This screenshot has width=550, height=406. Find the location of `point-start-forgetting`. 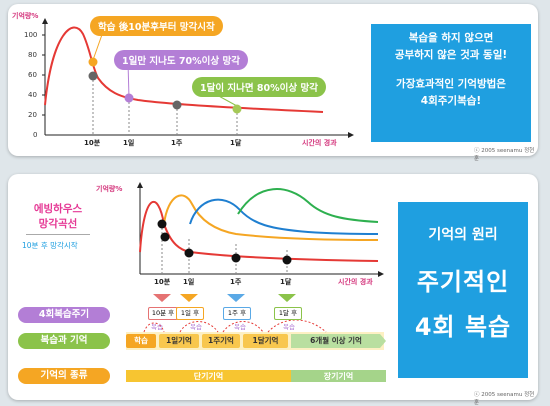

point-start-forgetting is located at coordinates (93, 62).